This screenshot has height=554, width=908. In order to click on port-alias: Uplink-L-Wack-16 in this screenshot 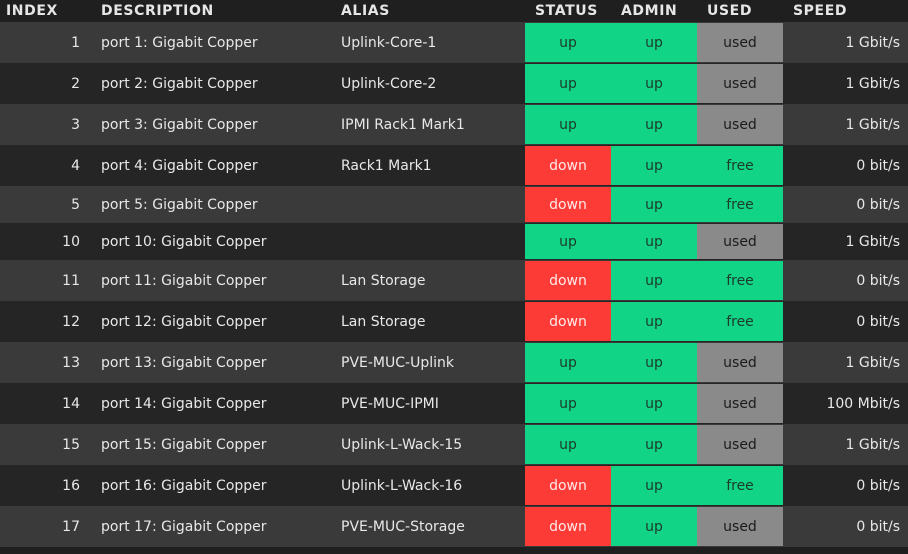, I will do `click(402, 485)`.